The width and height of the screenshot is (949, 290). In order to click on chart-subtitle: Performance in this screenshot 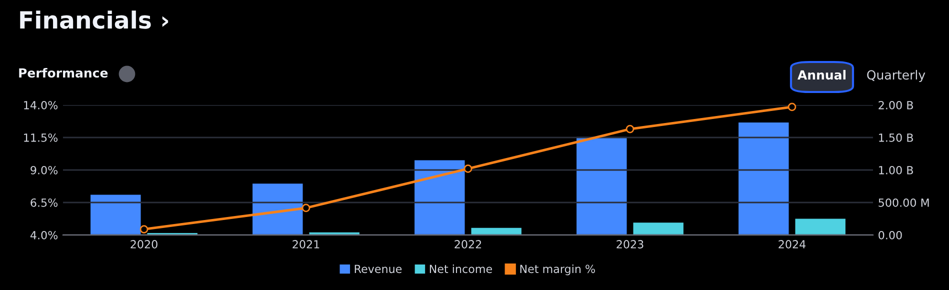, I will do `click(63, 73)`.